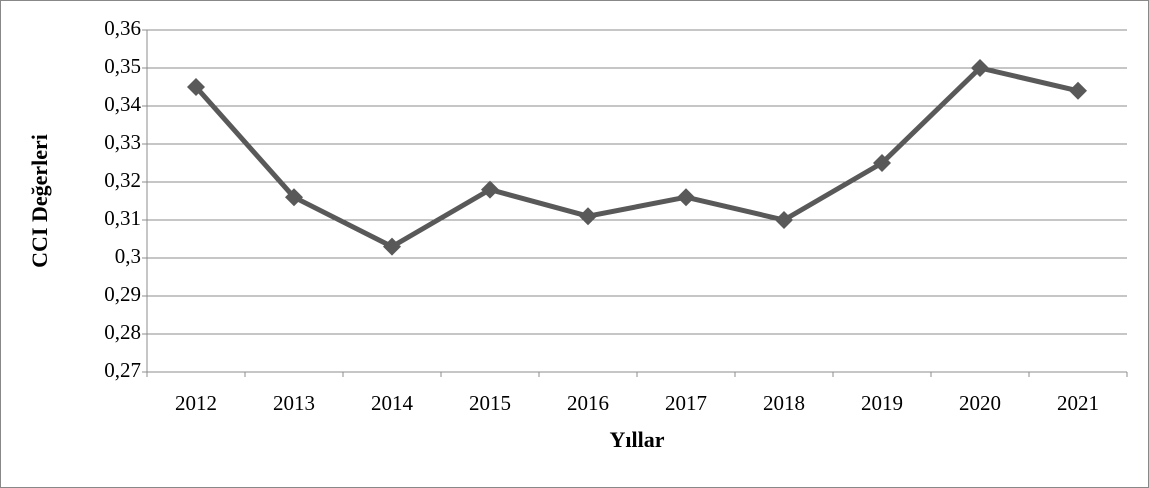  Describe the element at coordinates (588, 403) in the screenshot. I see `x-tick-label: 2016` at that location.